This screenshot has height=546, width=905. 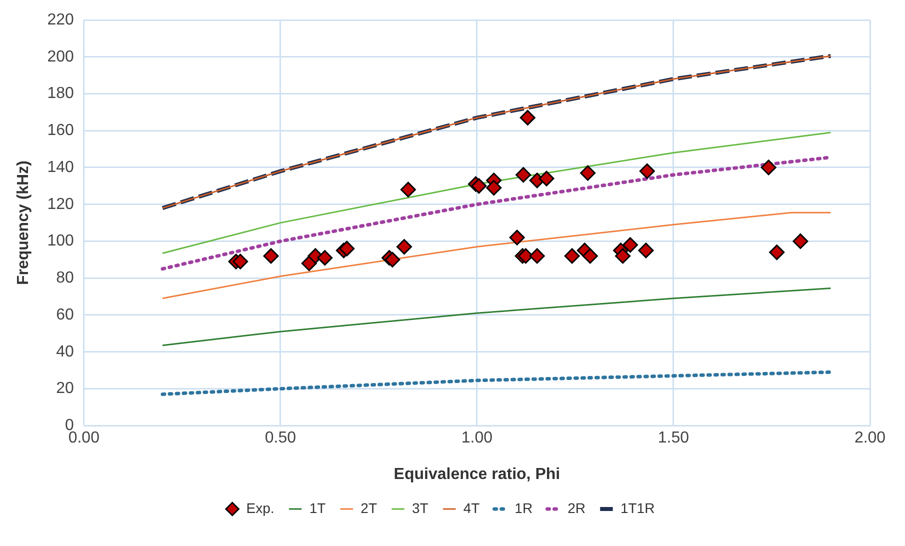 What do you see at coordinates (60, 19) in the screenshot?
I see `y-tick-label: 220` at bounding box center [60, 19].